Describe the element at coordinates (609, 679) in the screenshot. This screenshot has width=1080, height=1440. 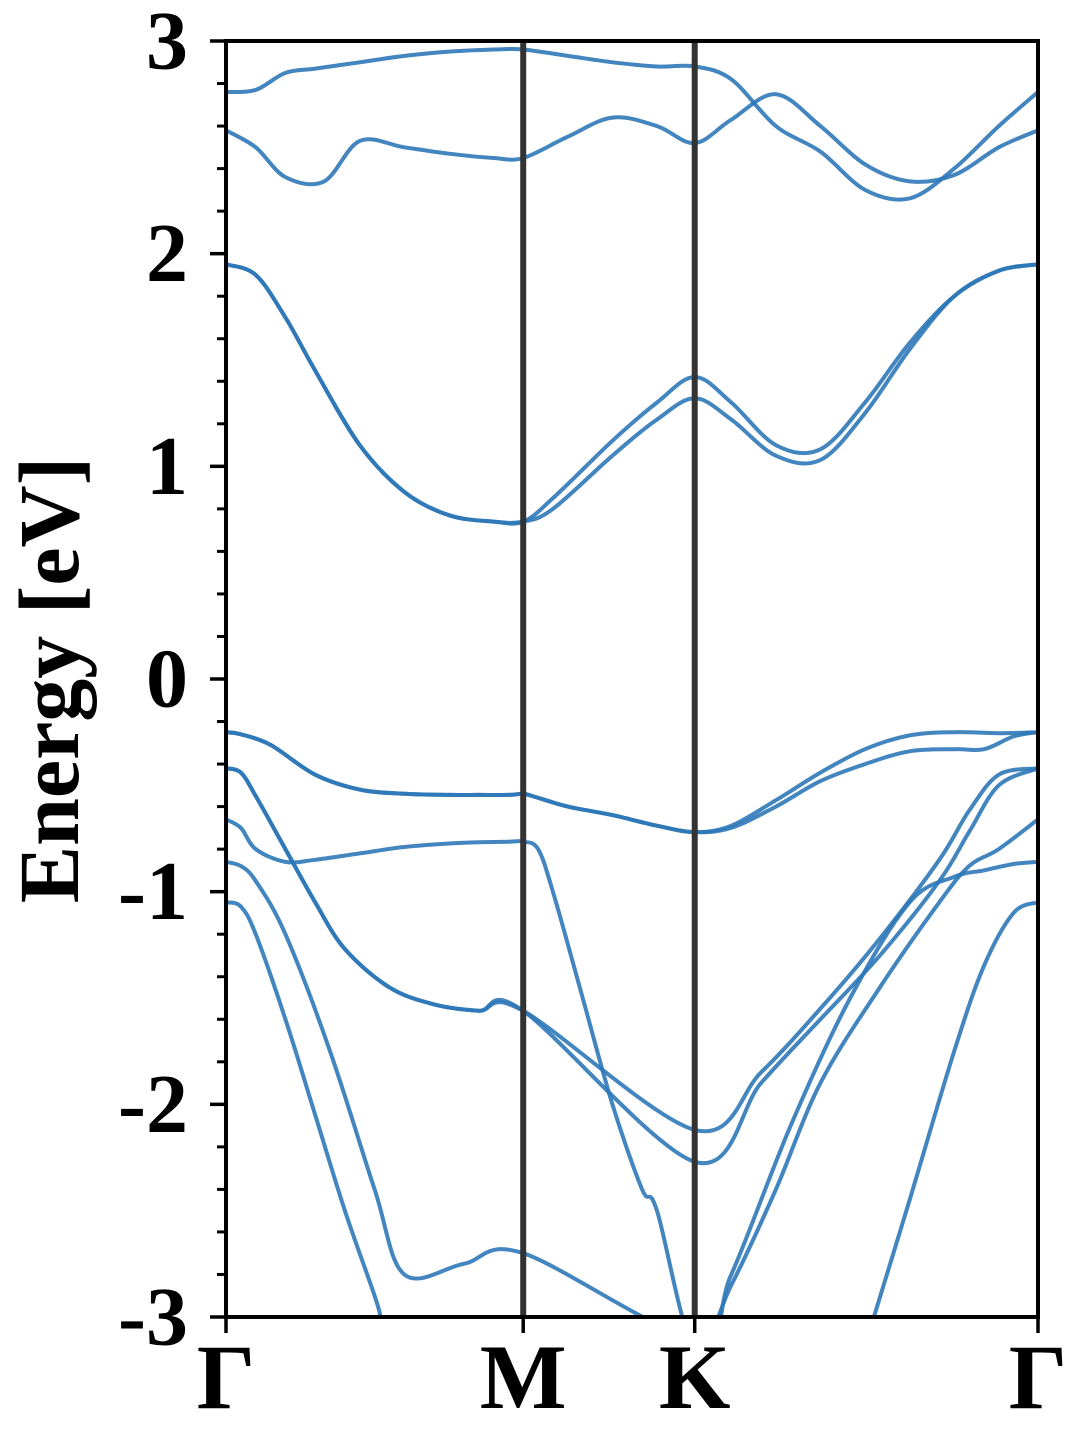
I see `high-symmetry-lines` at that location.